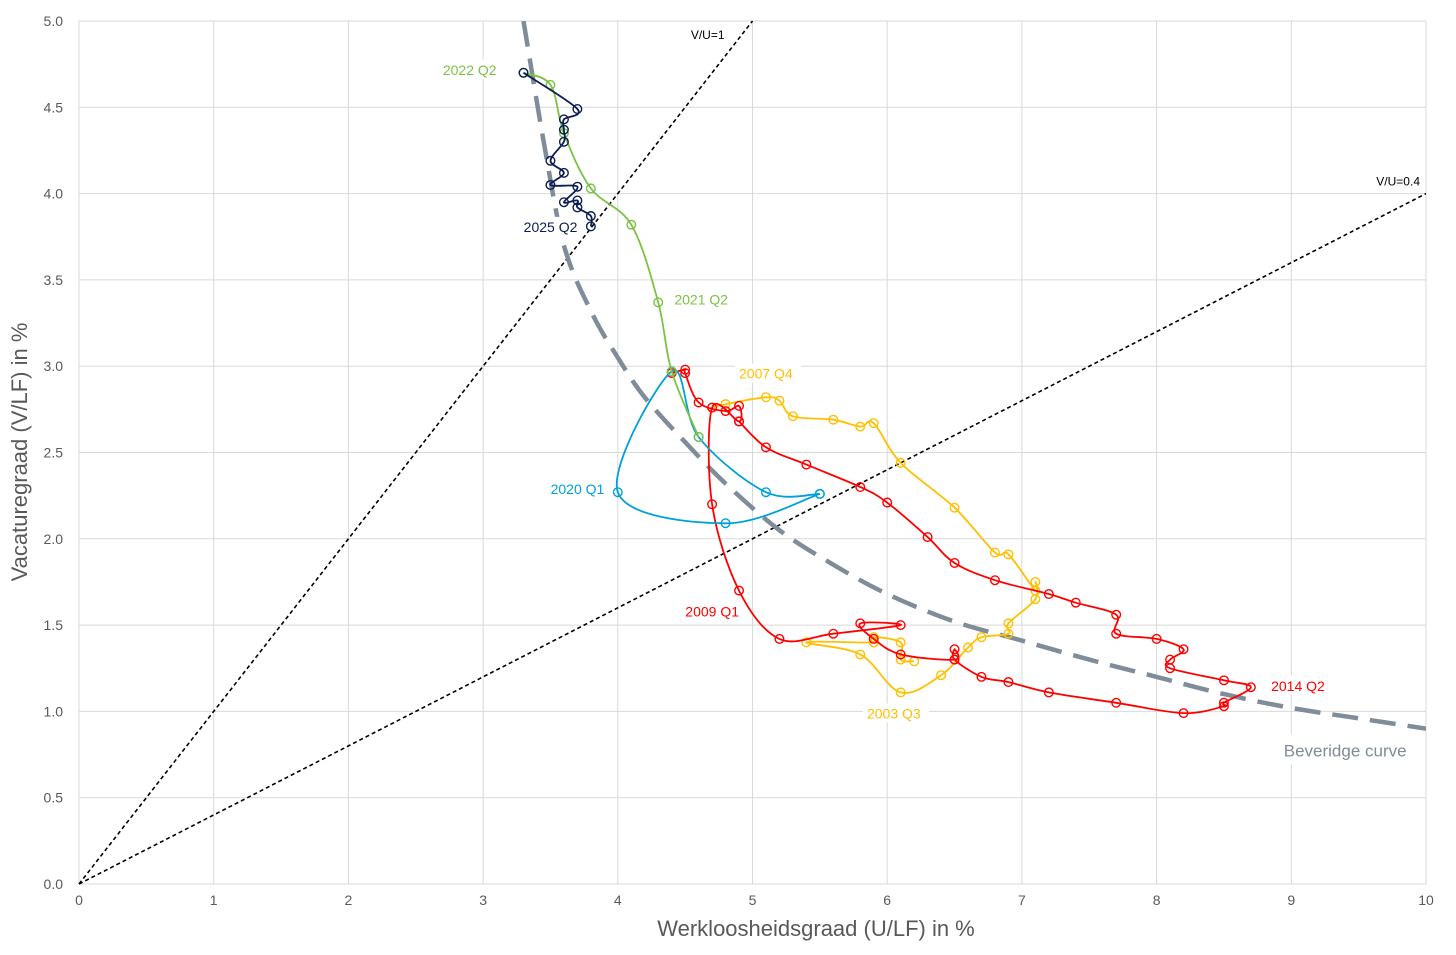 This screenshot has width=1456, height=955. Describe the element at coordinates (79, 900) in the screenshot. I see `x-tick-label: 0` at that location.